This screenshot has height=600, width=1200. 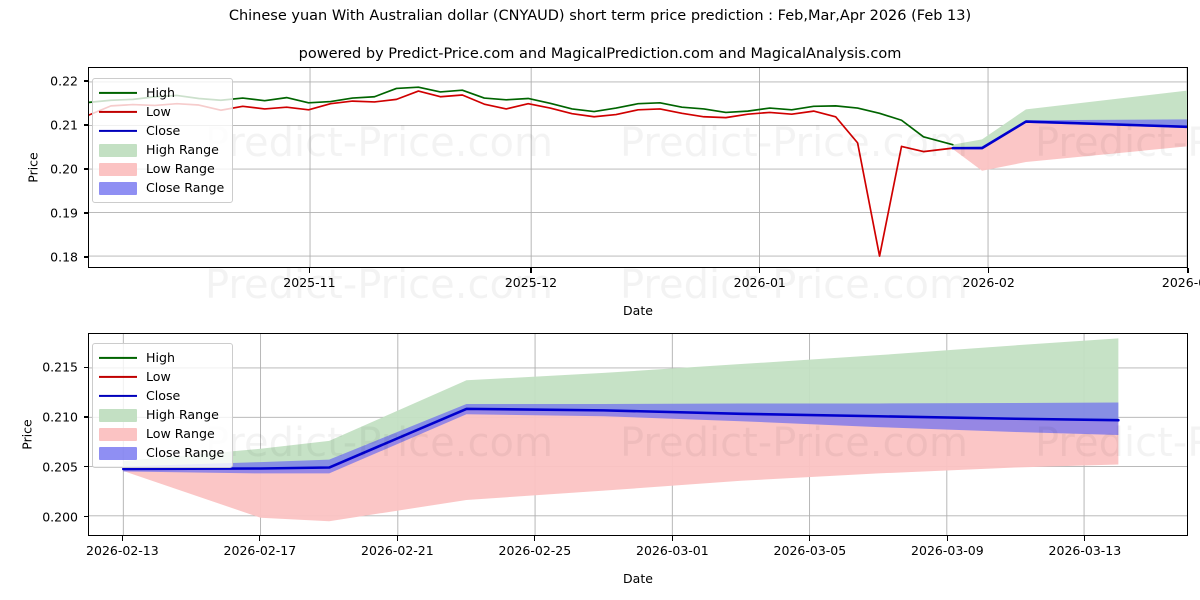 What do you see at coordinates (1085, 550) in the screenshot?
I see `x-tick-label: 2026-03-13` at bounding box center [1085, 550].